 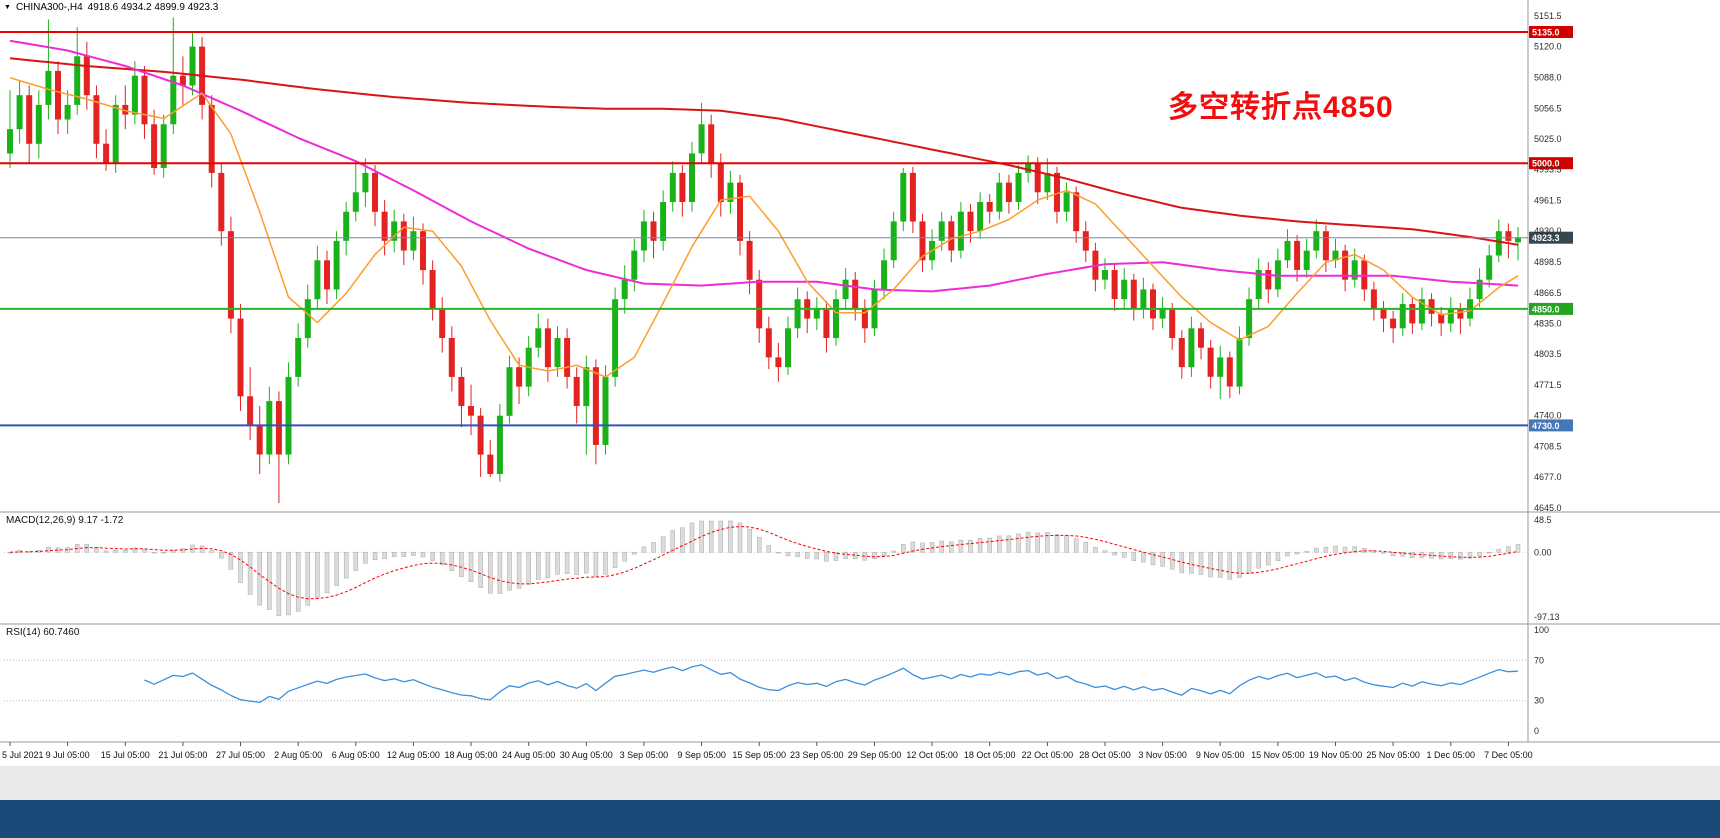 I want to click on time-label: 18 Aug 05:00, so click(x=470, y=755).